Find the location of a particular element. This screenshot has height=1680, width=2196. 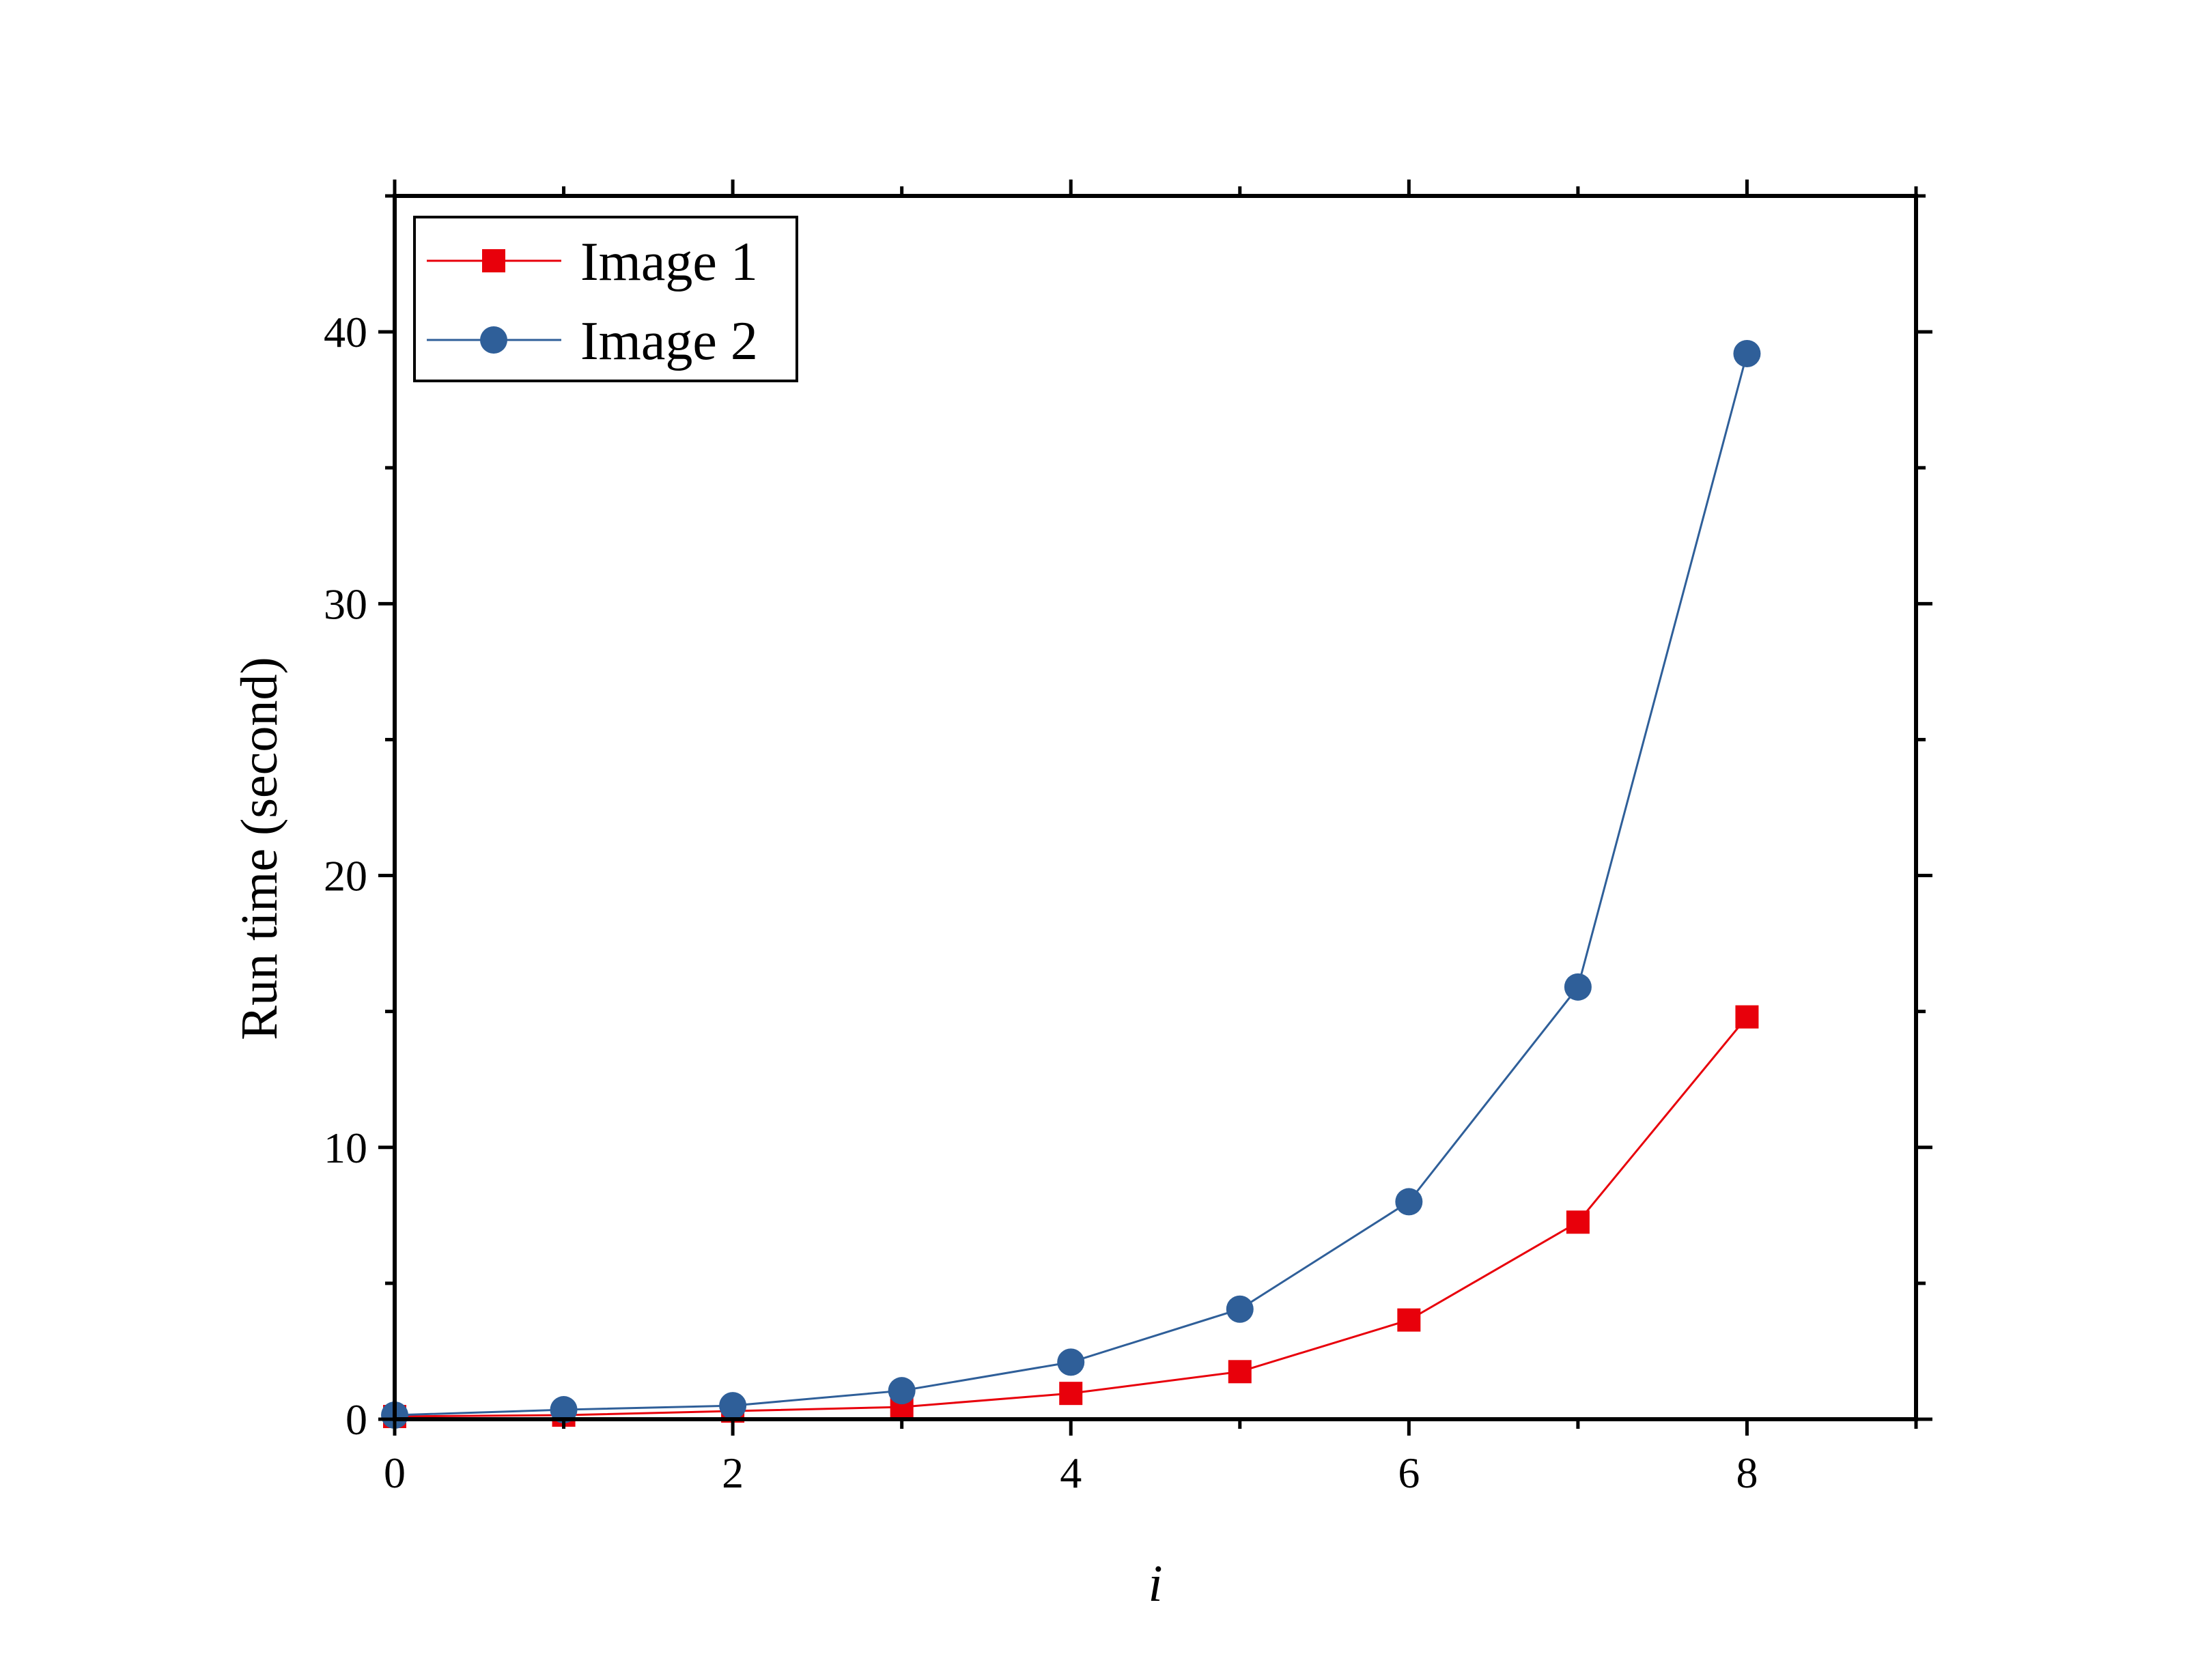

legend: Image 1 Image 2 is located at coordinates (606, 299).